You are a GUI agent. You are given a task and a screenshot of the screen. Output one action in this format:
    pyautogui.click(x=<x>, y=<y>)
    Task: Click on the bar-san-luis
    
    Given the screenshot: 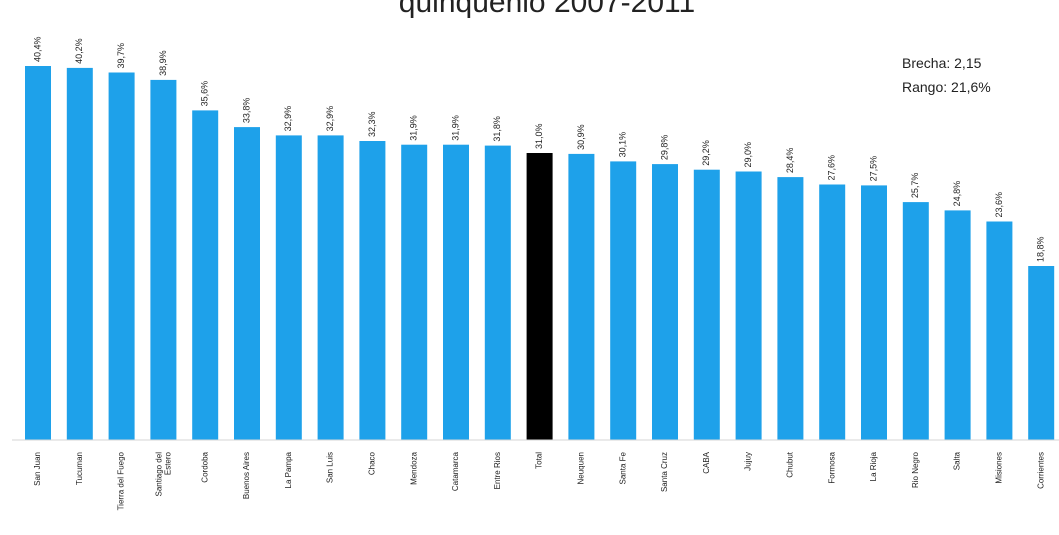 What is the action you would take?
    pyautogui.click(x=330, y=287)
    